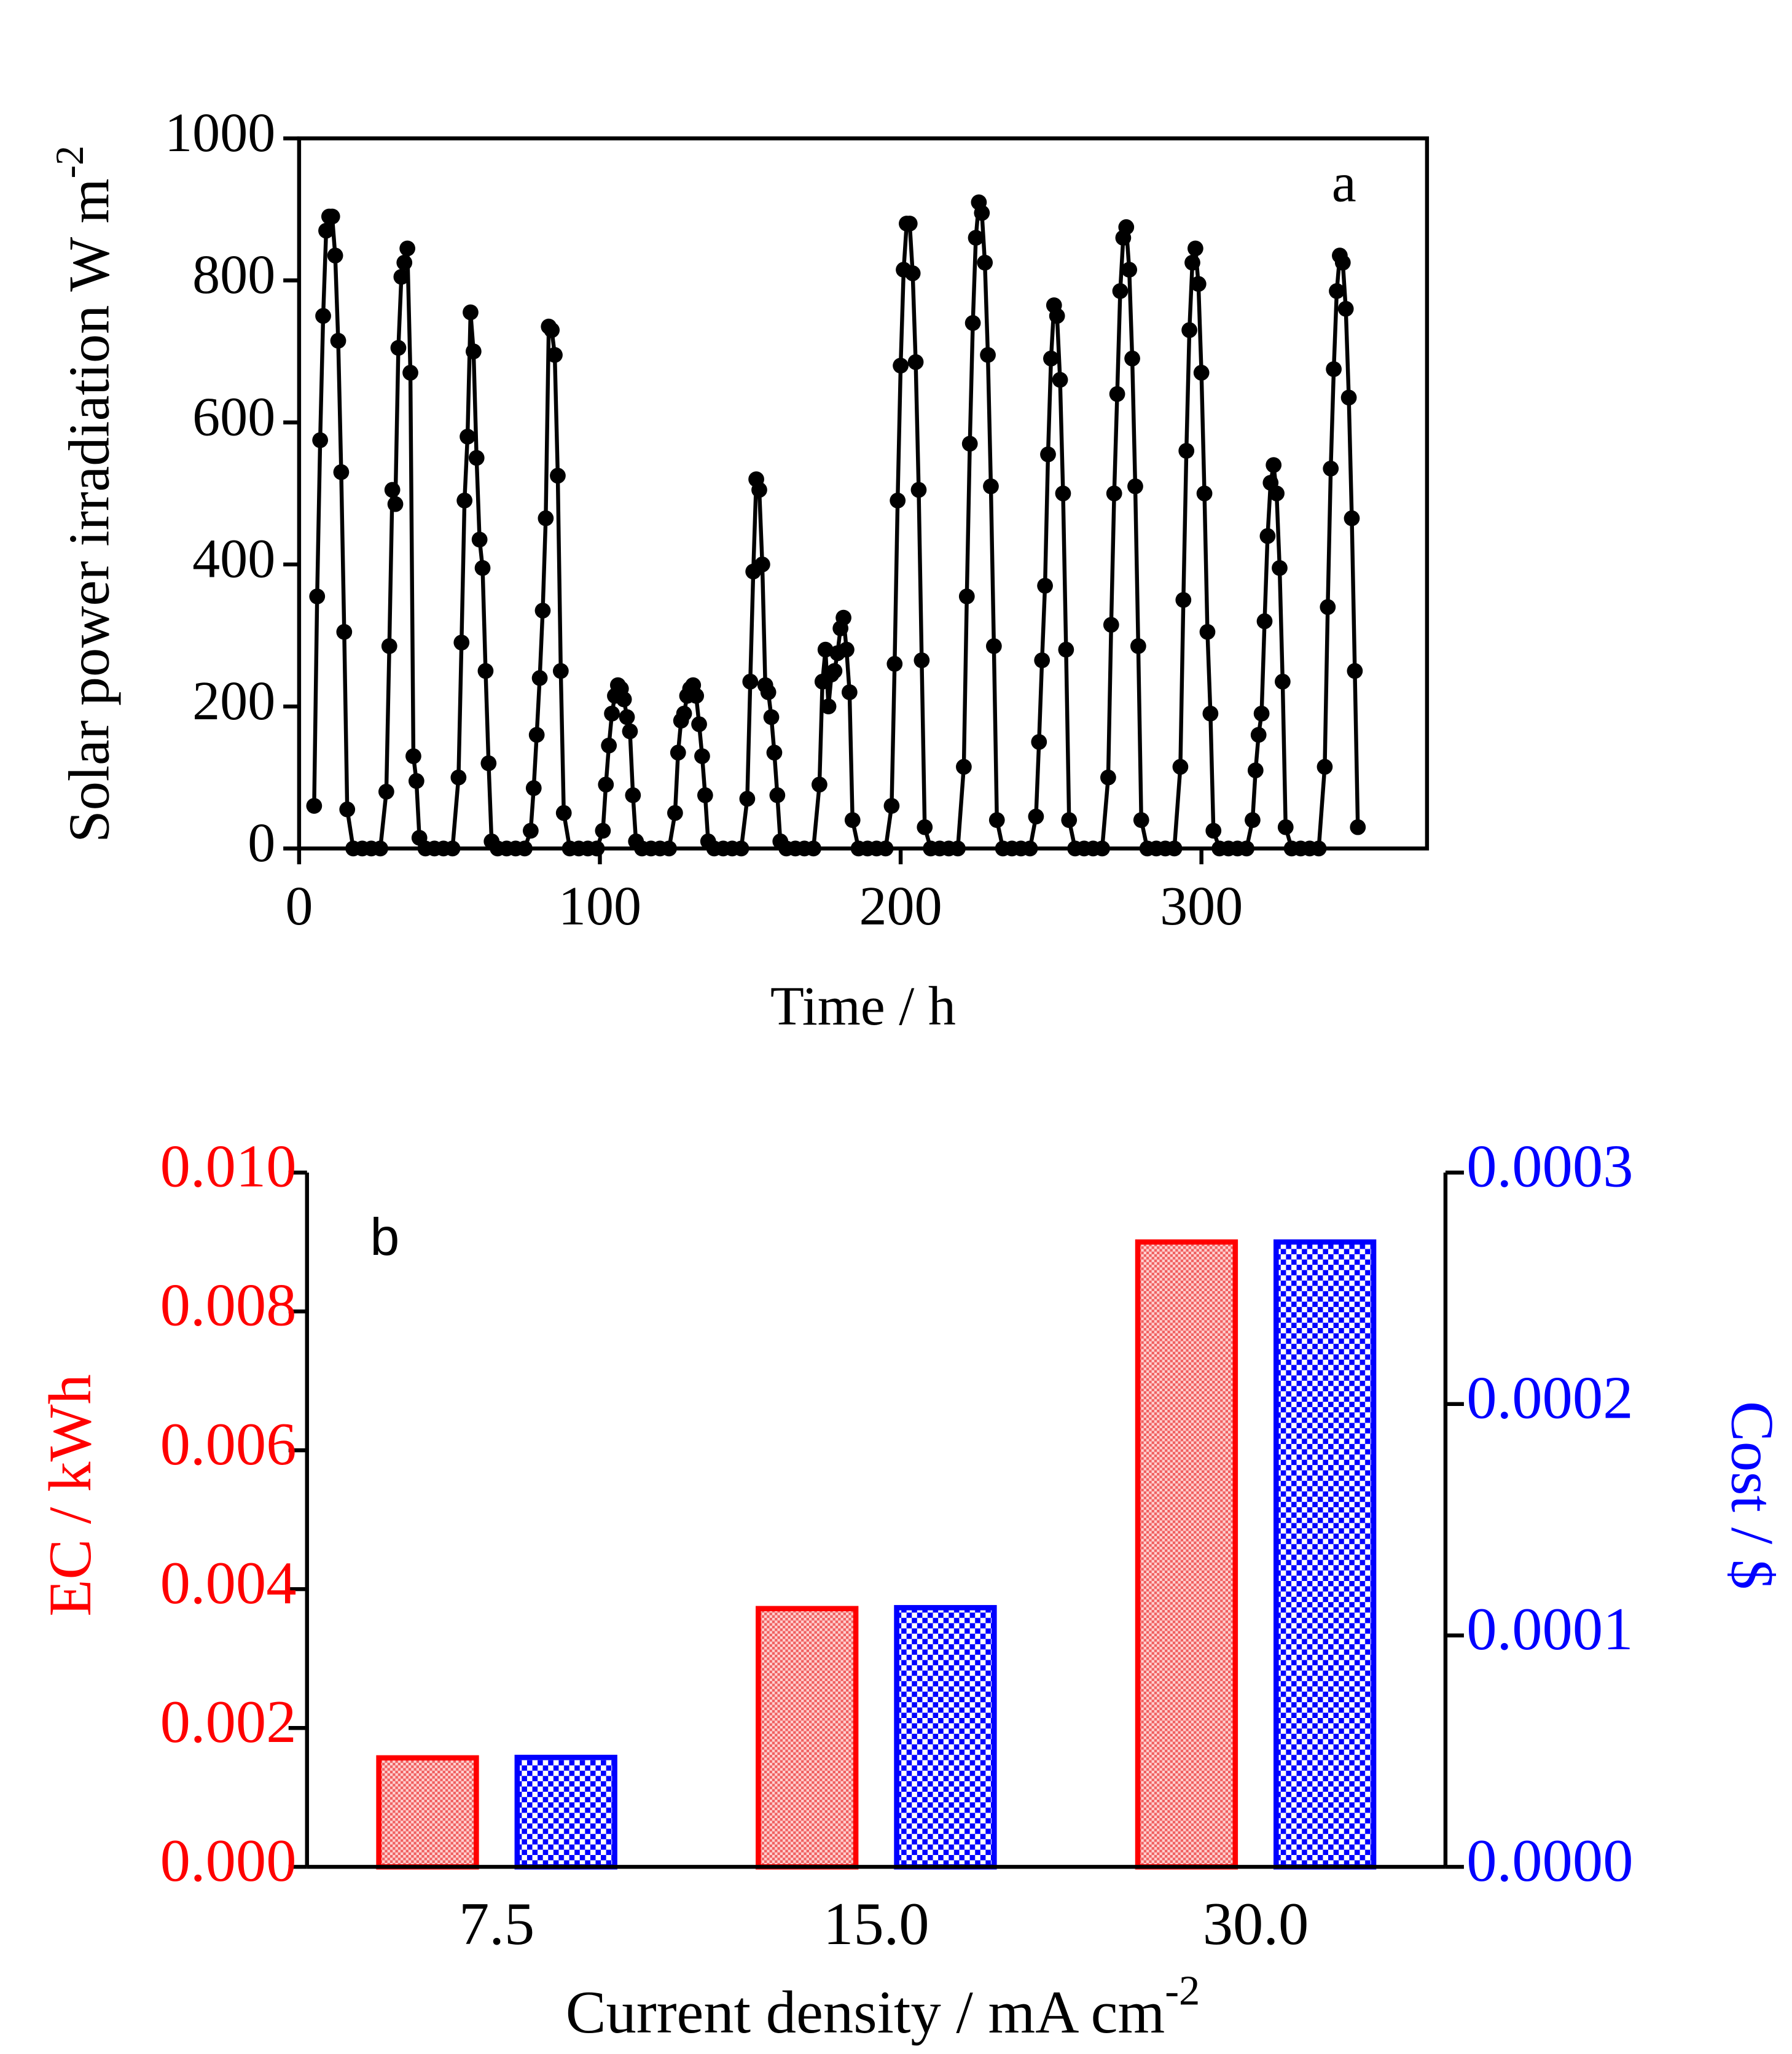 This screenshot has height=2054, width=1792. I want to click on y-axis-label: EC / kWh, so click(70, 1496).